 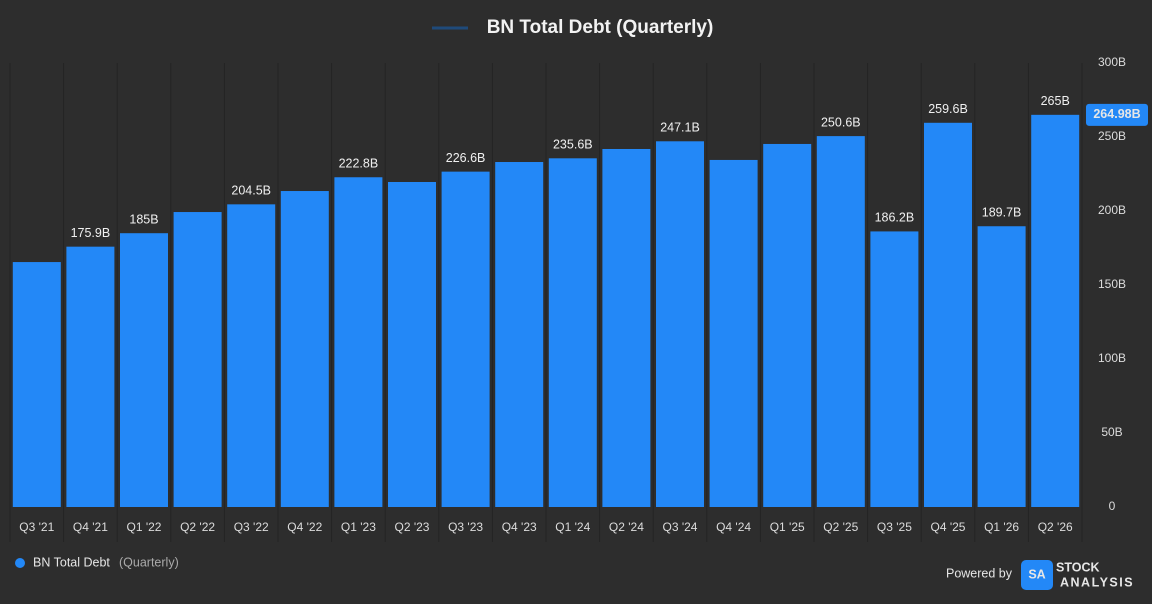 I want to click on value-label: 265B, so click(x=1055, y=101).